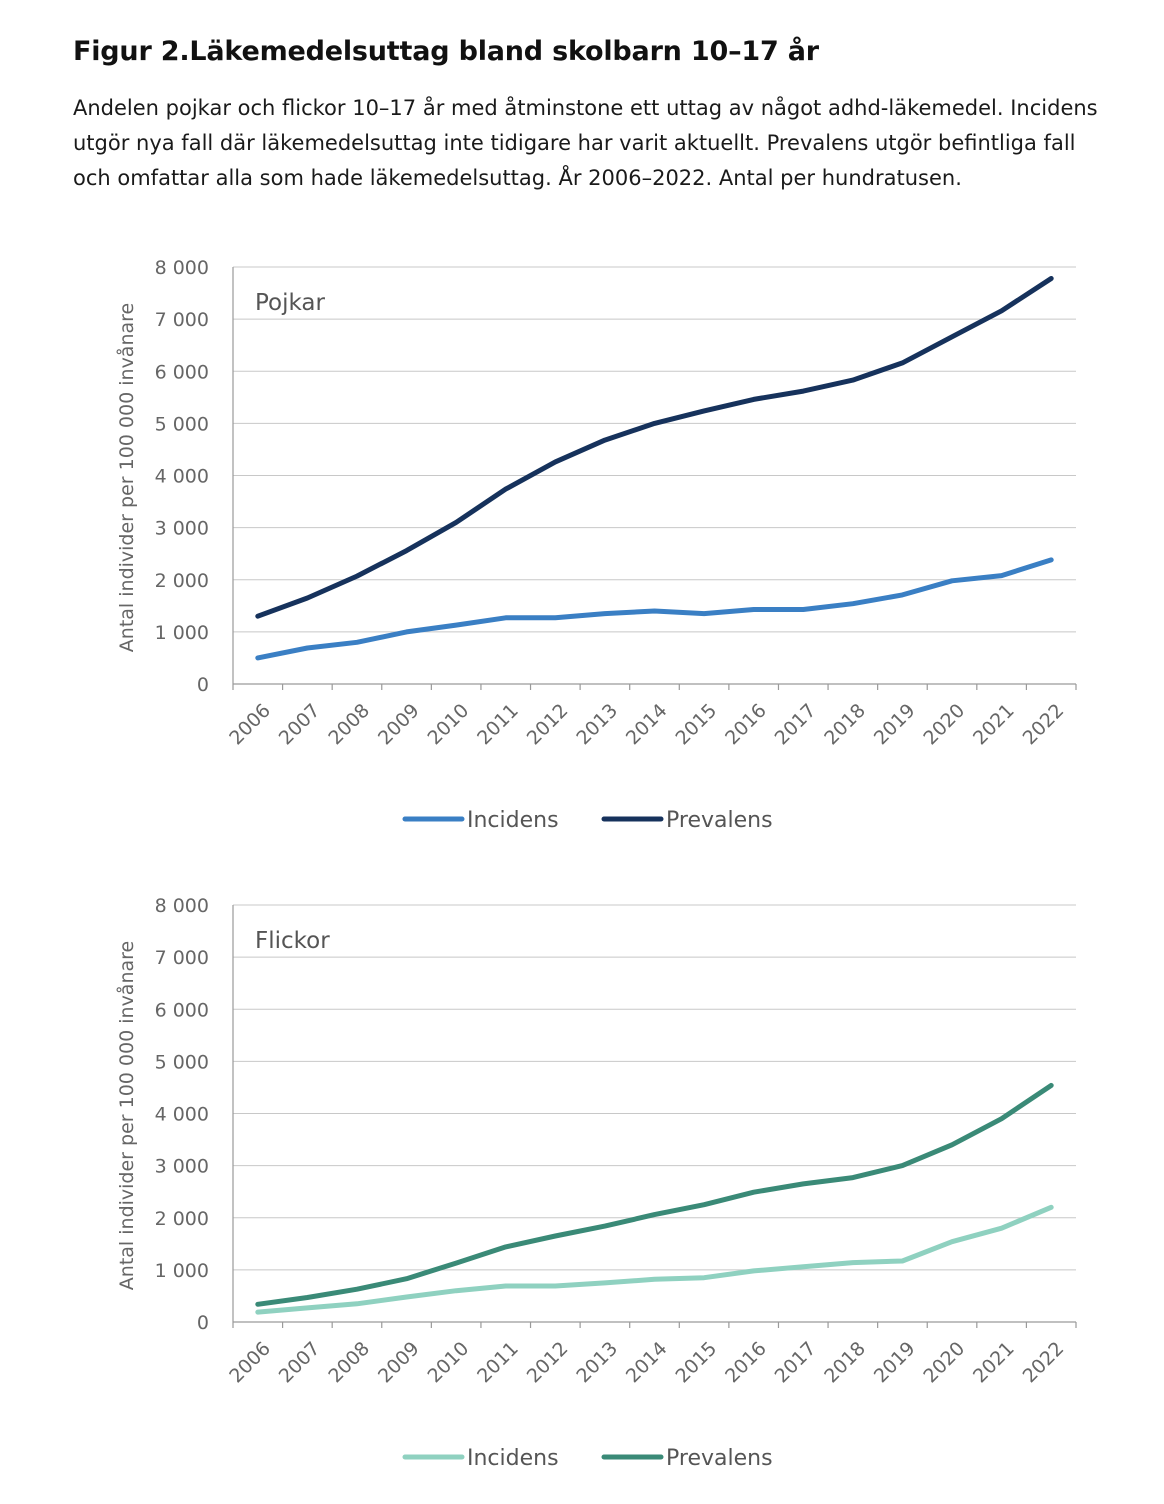  Describe the element at coordinates (845, 725) in the screenshot. I see `pojkar-xtick-label-2018: 2018` at that location.